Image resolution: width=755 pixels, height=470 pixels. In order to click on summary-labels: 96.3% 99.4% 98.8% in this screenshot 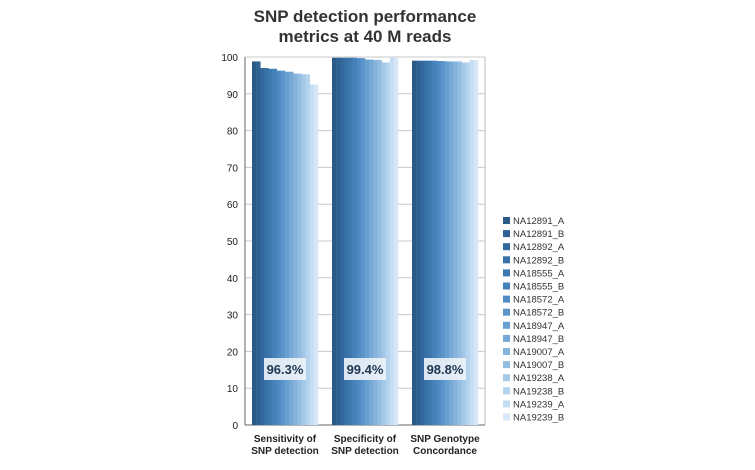, I will do `click(365, 369)`.